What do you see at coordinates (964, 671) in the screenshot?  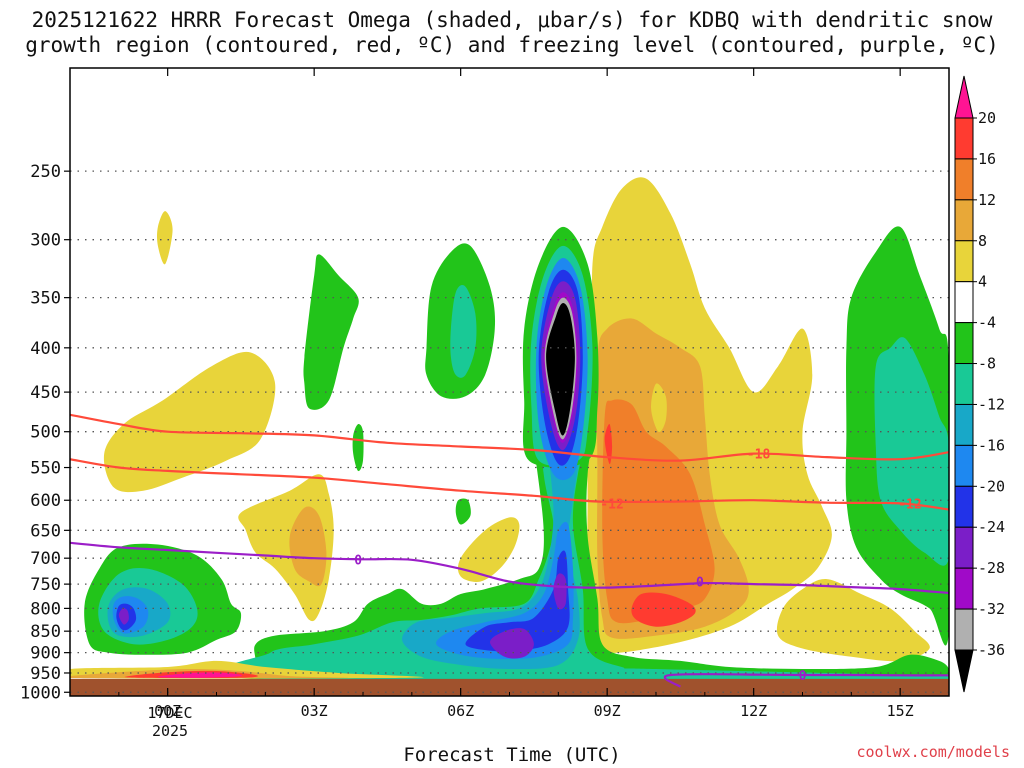 I see `colorbar-bottom-triangle` at bounding box center [964, 671].